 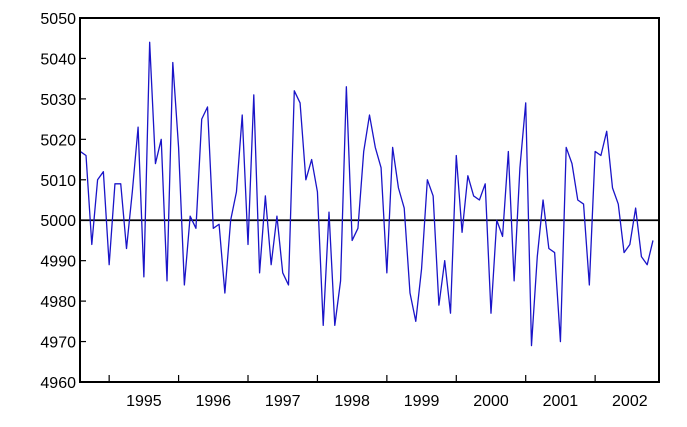 What do you see at coordinates (378, 392) in the screenshot?
I see `x-axis-ticks: 1995 1996 1997 1998 1999 2000 2001 2002` at bounding box center [378, 392].